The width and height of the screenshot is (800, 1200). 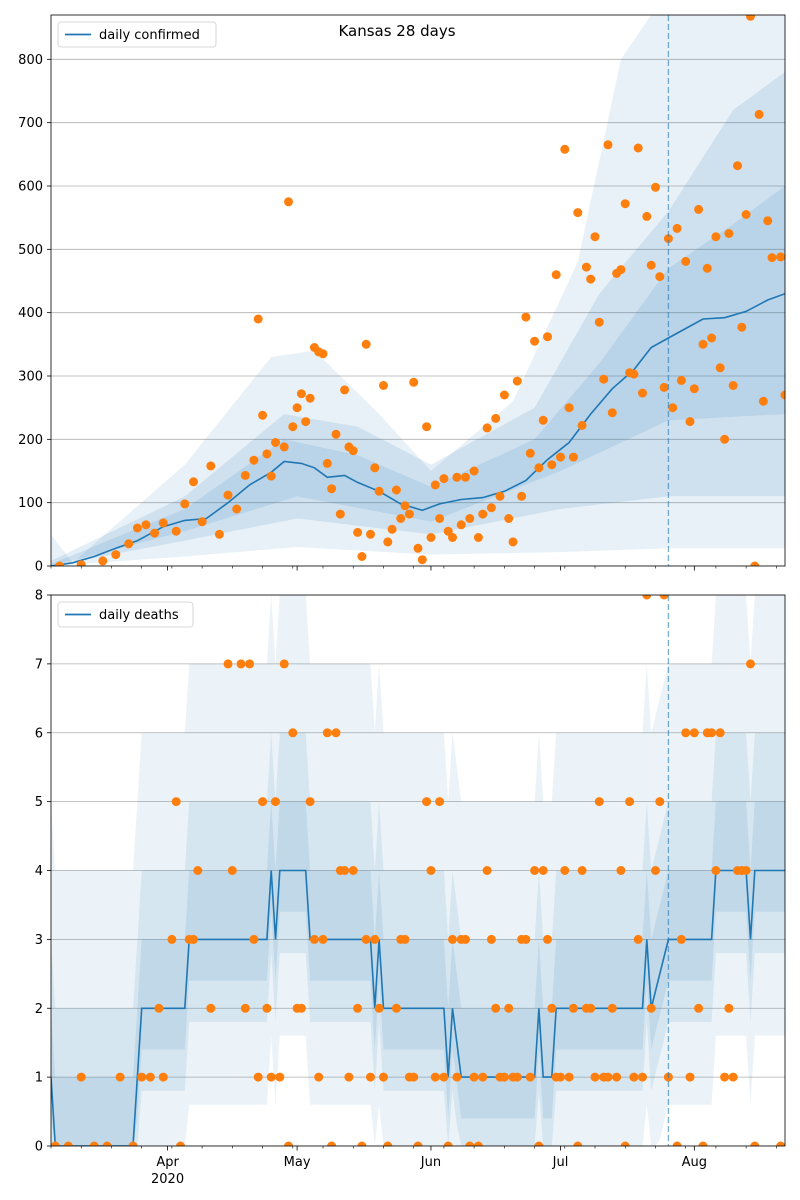 What do you see at coordinates (30, 440) in the screenshot?
I see `confirmed-ytick-label: 200` at bounding box center [30, 440].